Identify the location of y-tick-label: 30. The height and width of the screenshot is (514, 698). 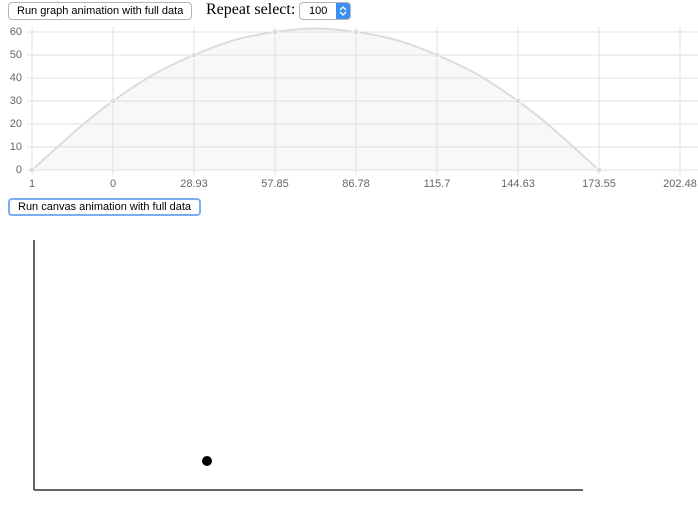
(16, 101).